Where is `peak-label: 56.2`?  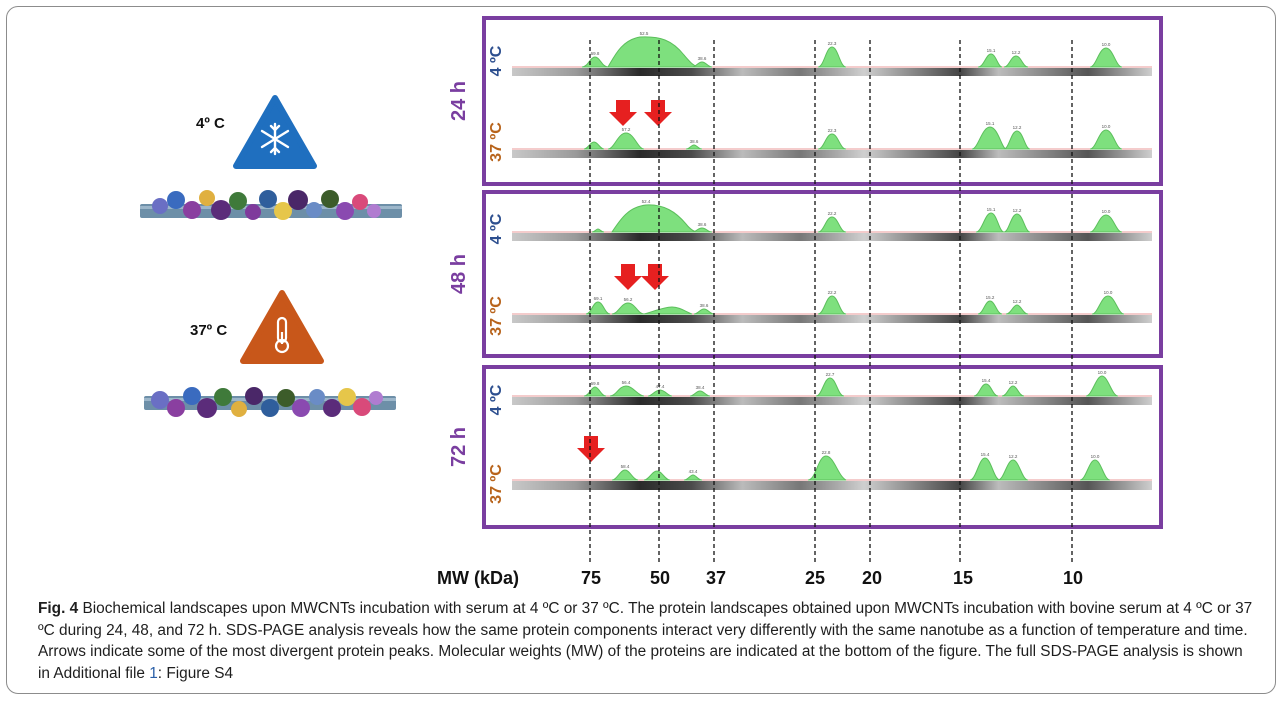 peak-label: 56.2 is located at coordinates (628, 299).